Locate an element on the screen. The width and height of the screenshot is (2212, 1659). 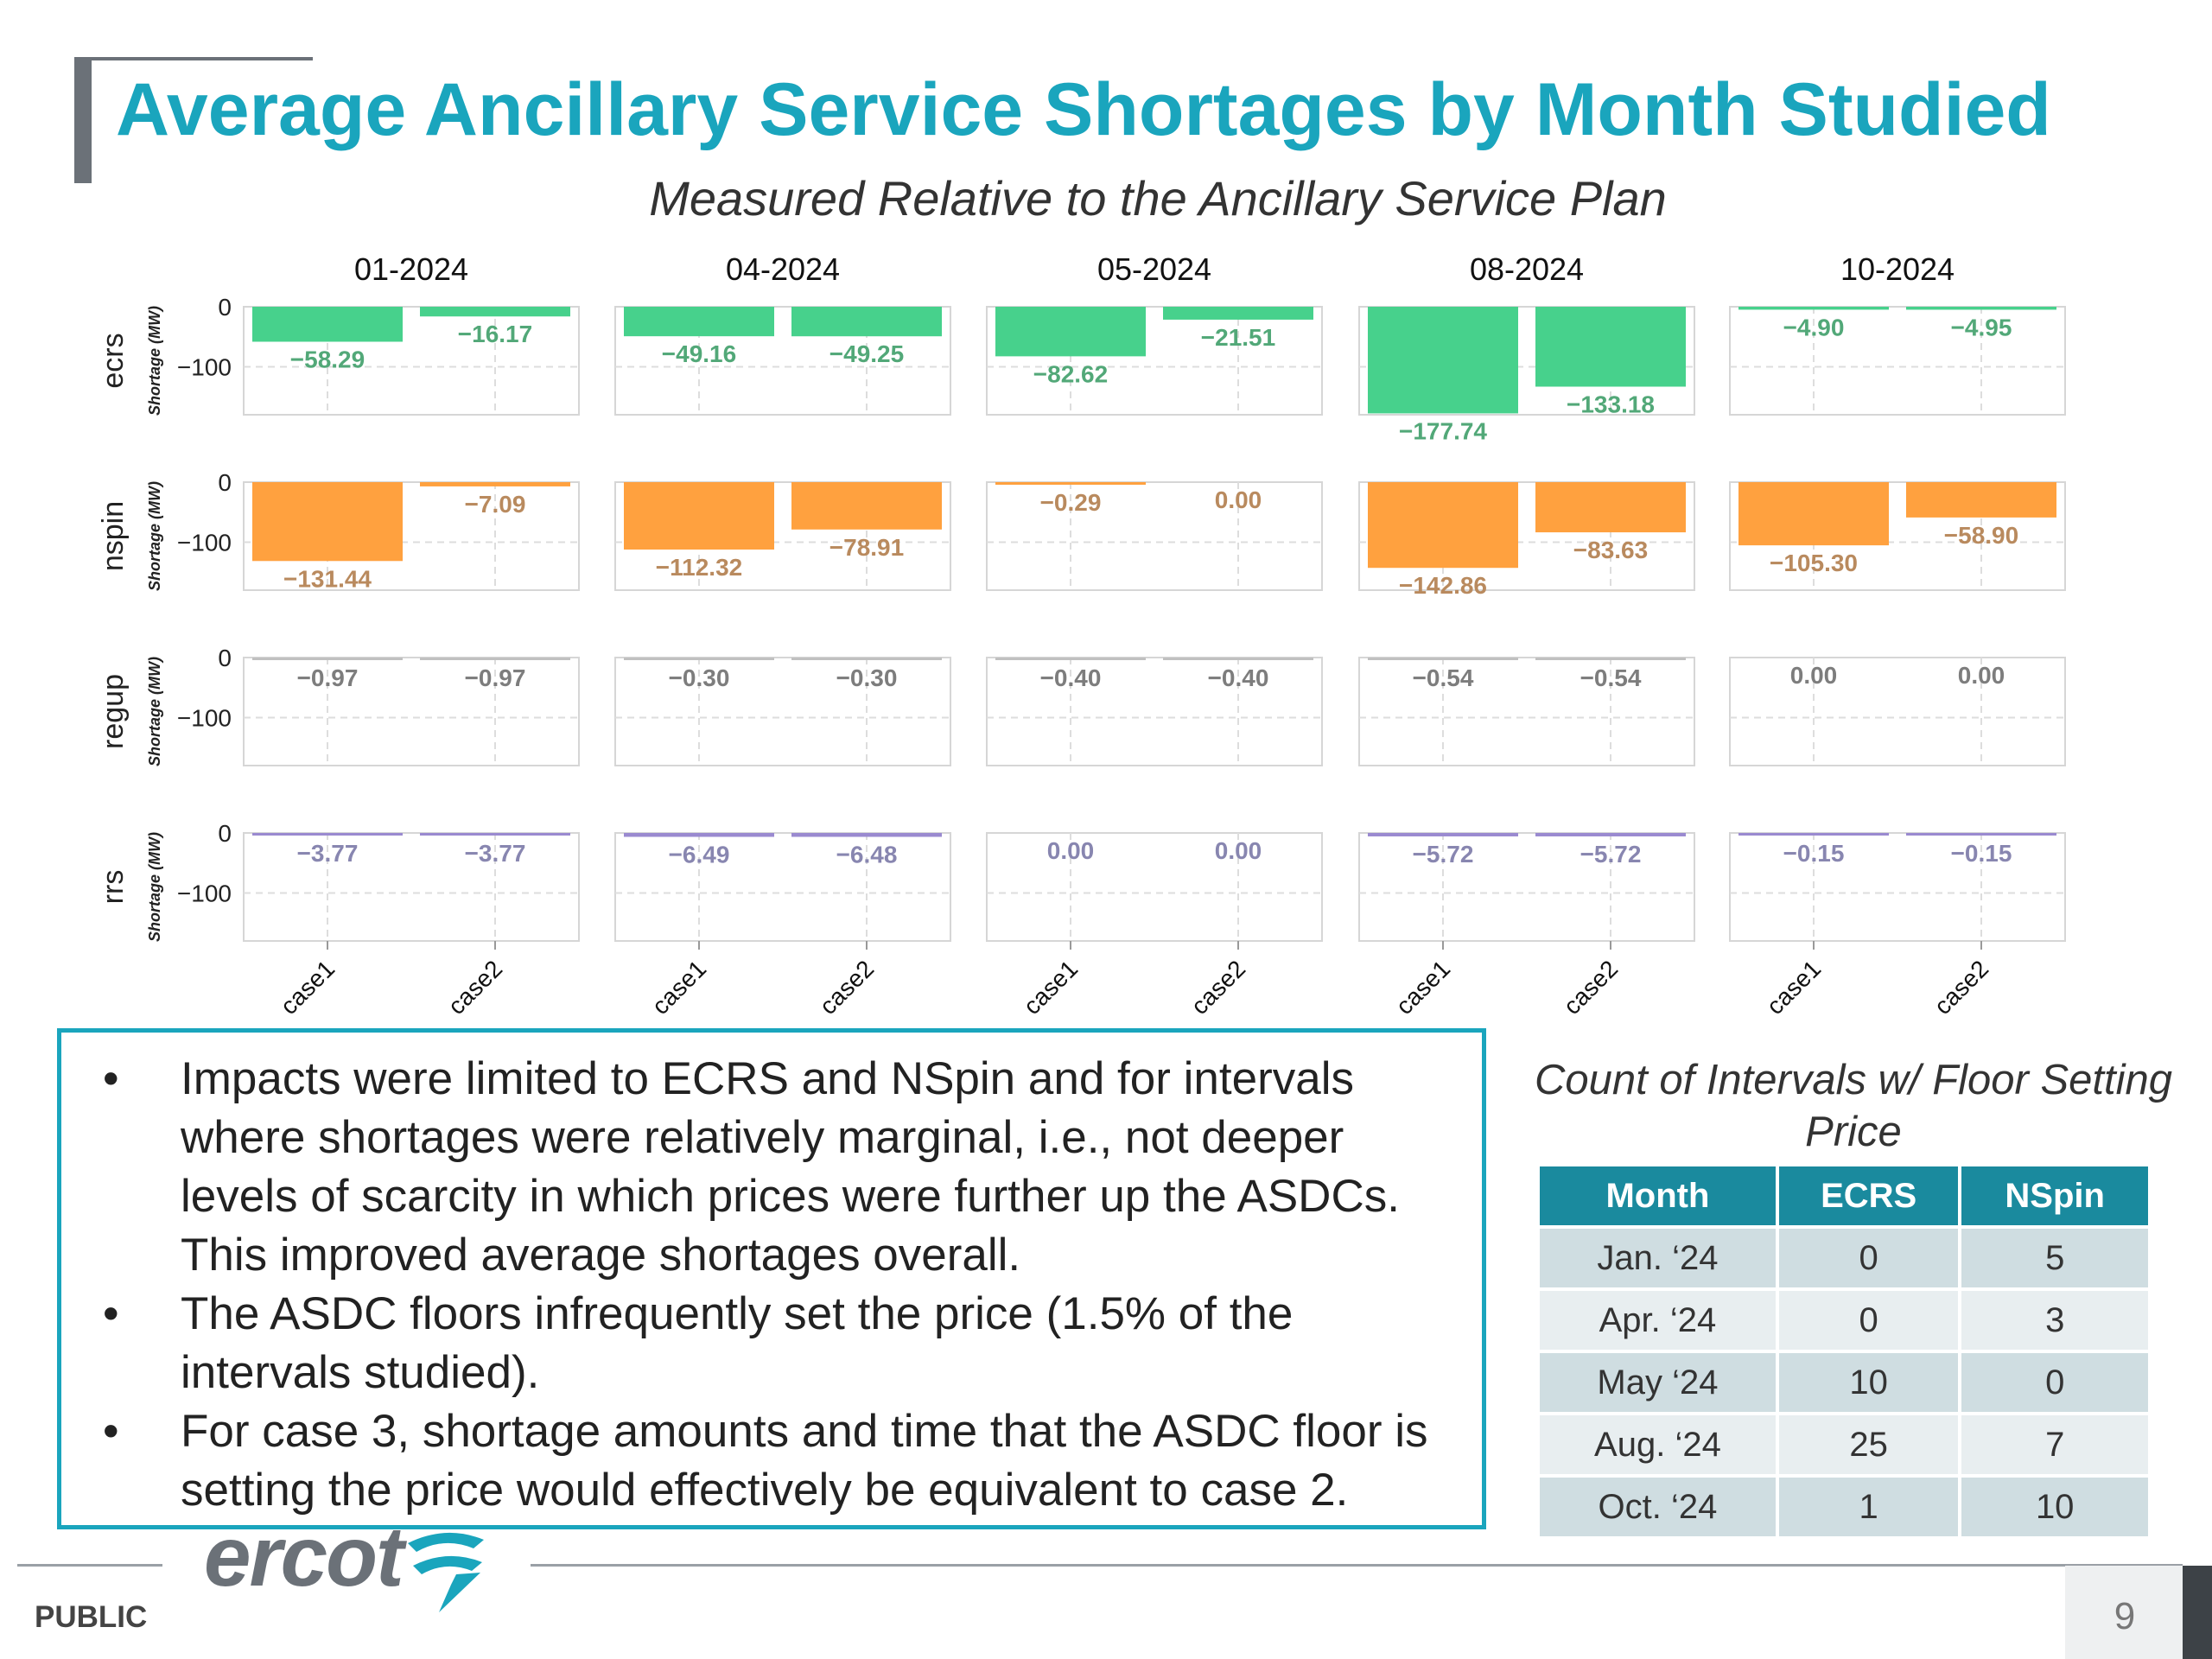
bar-value-label: −4.95 is located at coordinates (1981, 327).